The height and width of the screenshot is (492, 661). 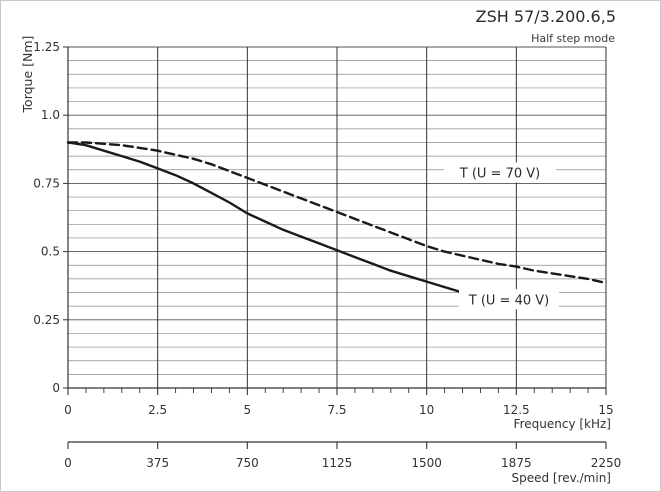 What do you see at coordinates (46, 320) in the screenshot?
I see `y-tick-label: 0.25` at bounding box center [46, 320].